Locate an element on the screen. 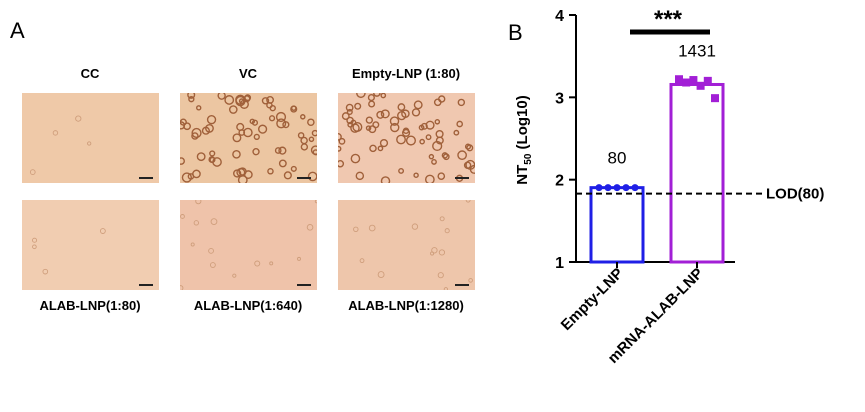 This screenshot has height=412, width=865. bar-label-mrna-alab-lnp: 1431 is located at coordinates (697, 50).